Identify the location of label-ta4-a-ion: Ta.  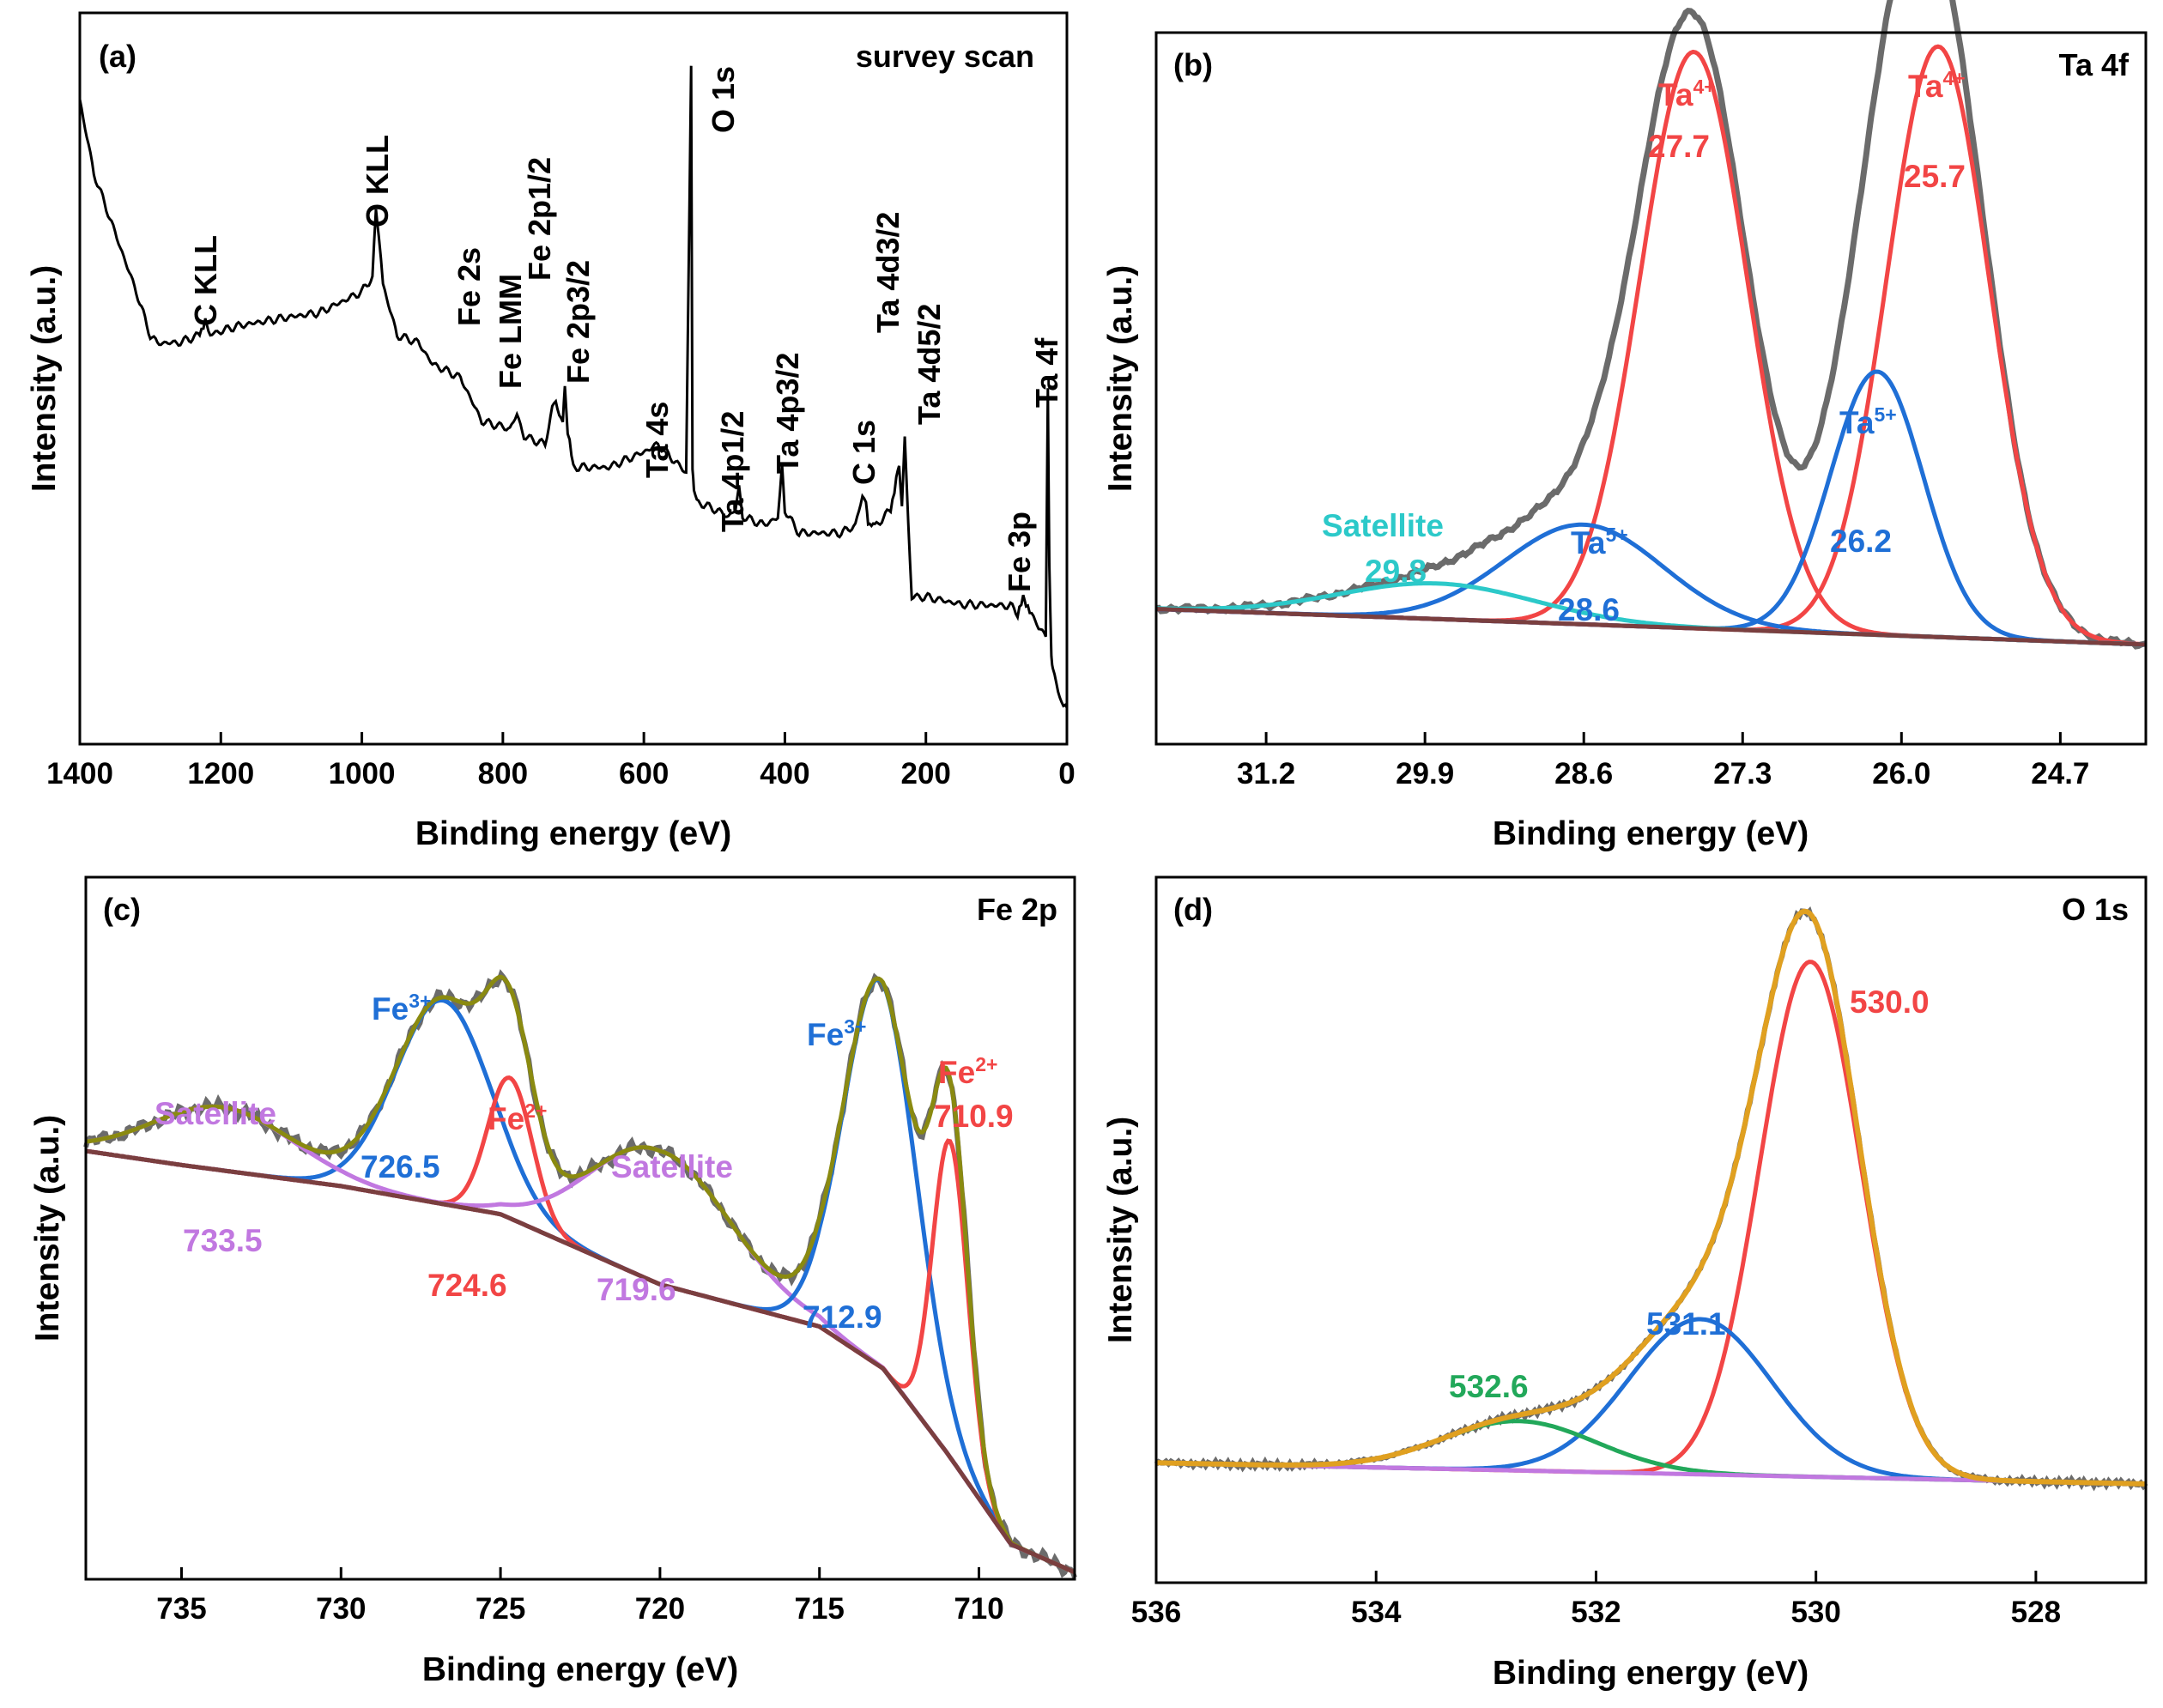
(1675, 95).